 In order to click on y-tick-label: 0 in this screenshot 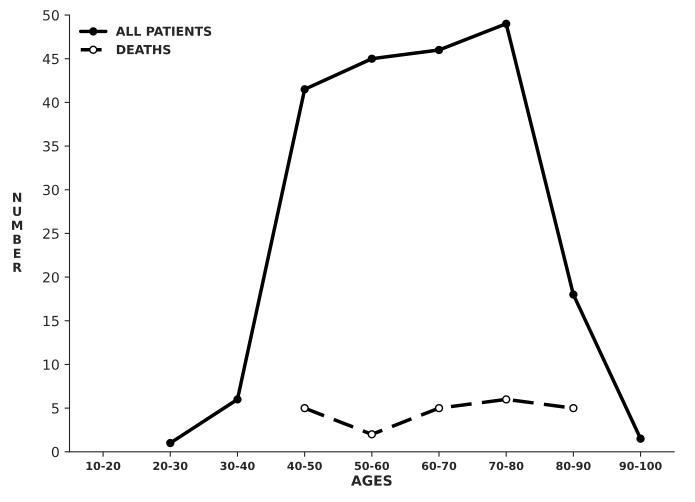, I will do `click(55, 452)`.